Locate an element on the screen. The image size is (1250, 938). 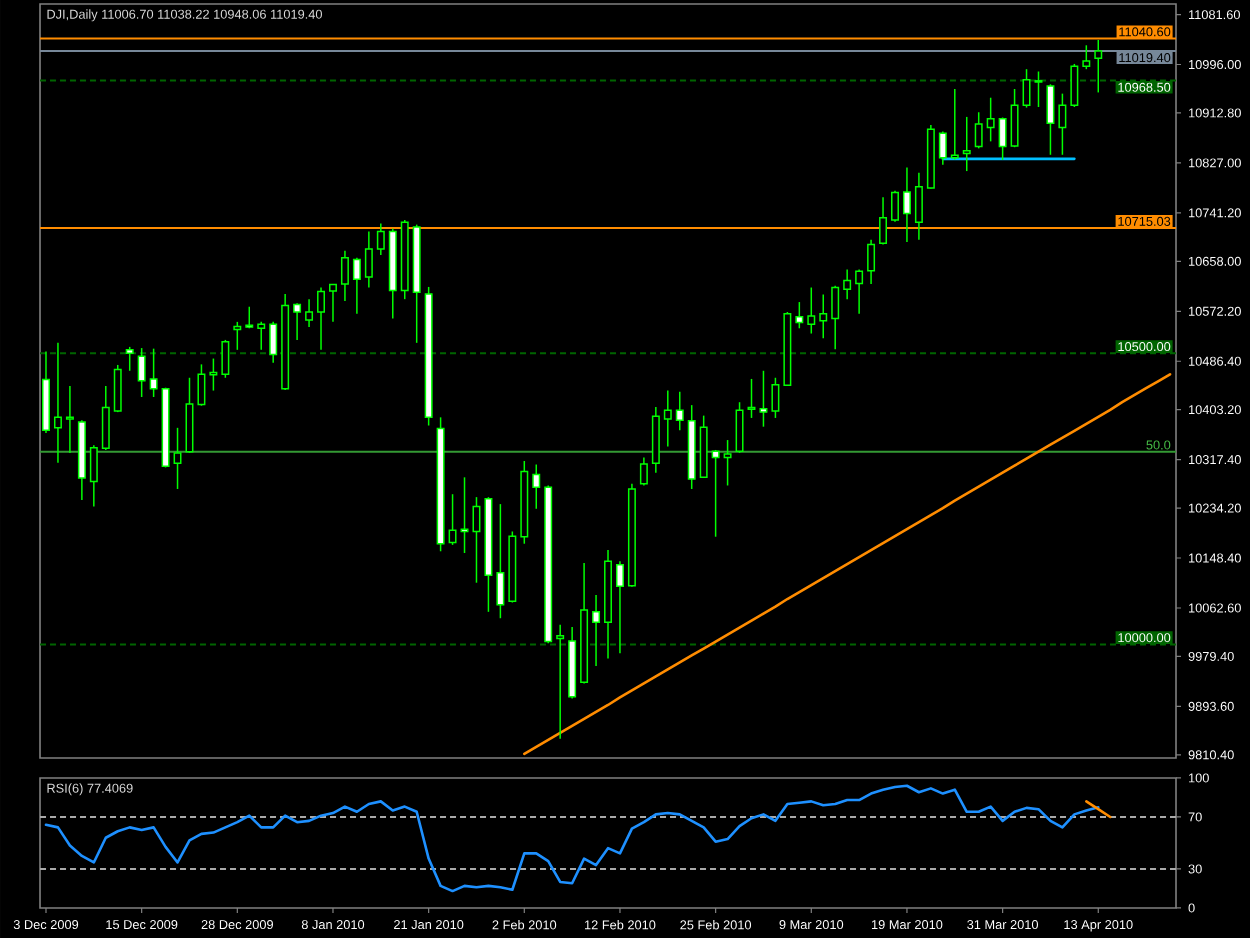
line-series is located at coordinates (572, 838).